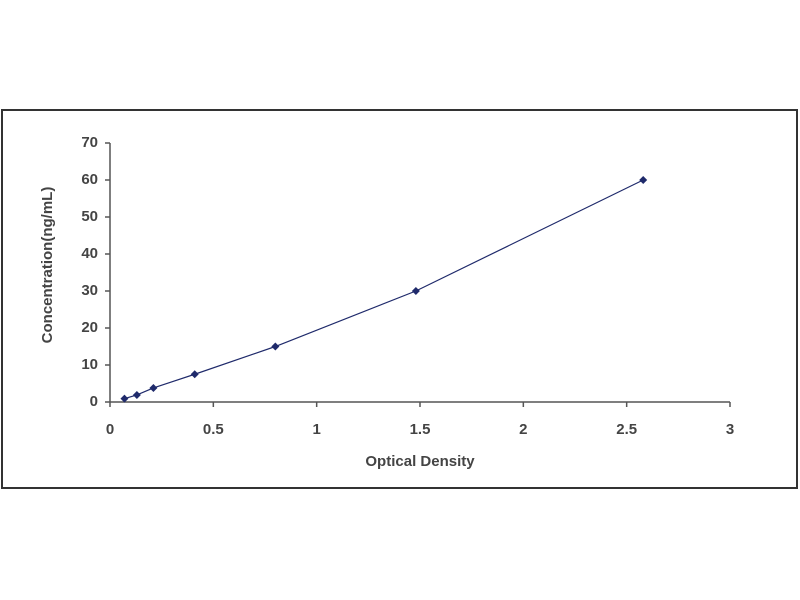 Image resolution: width=800 pixels, height=600 pixels. Describe the element at coordinates (89, 216) in the screenshot. I see `y-tick-label: 50` at that location.